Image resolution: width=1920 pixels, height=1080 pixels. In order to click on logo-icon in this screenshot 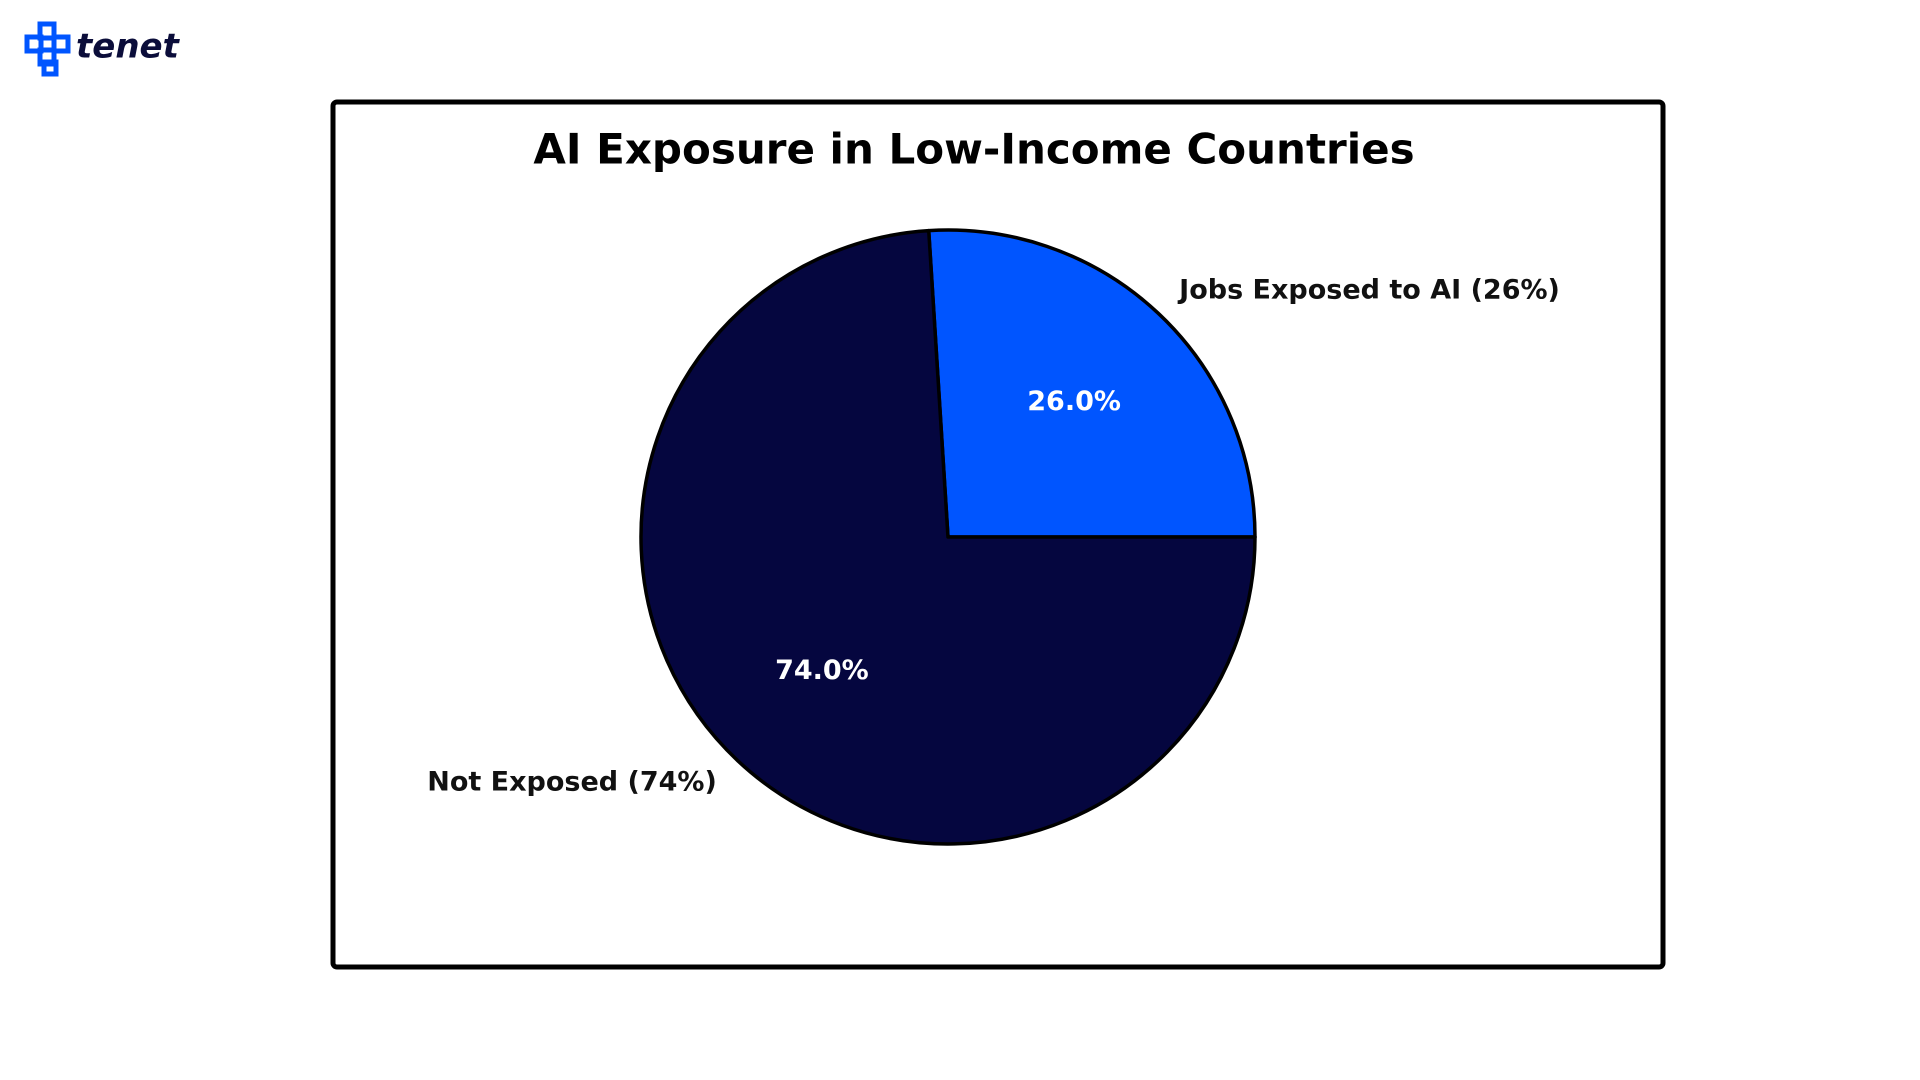, I will do `click(47, 49)`.